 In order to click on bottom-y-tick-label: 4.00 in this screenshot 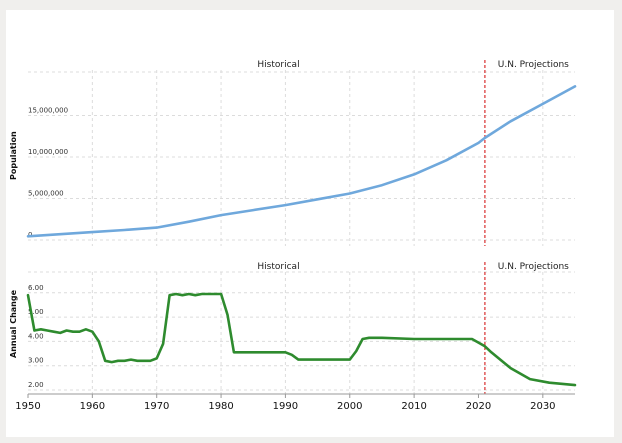, I will do `click(36, 336)`.